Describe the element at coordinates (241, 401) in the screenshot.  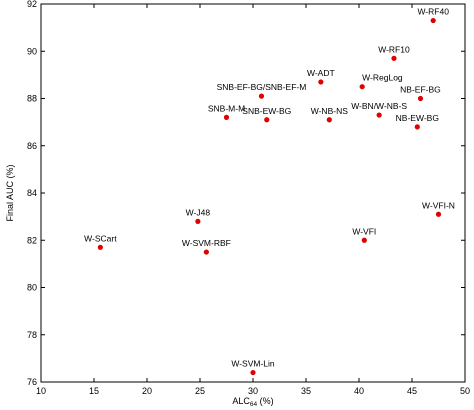
I see `x-axis-label-main: ALC` at that location.